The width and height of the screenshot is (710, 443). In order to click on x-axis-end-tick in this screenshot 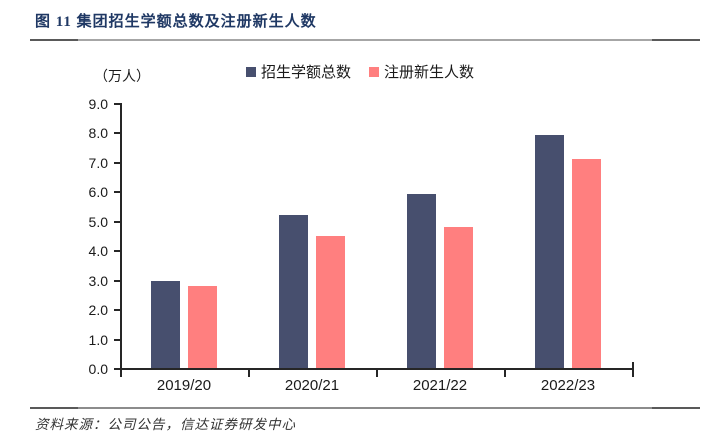, I will do `click(633, 366)`.